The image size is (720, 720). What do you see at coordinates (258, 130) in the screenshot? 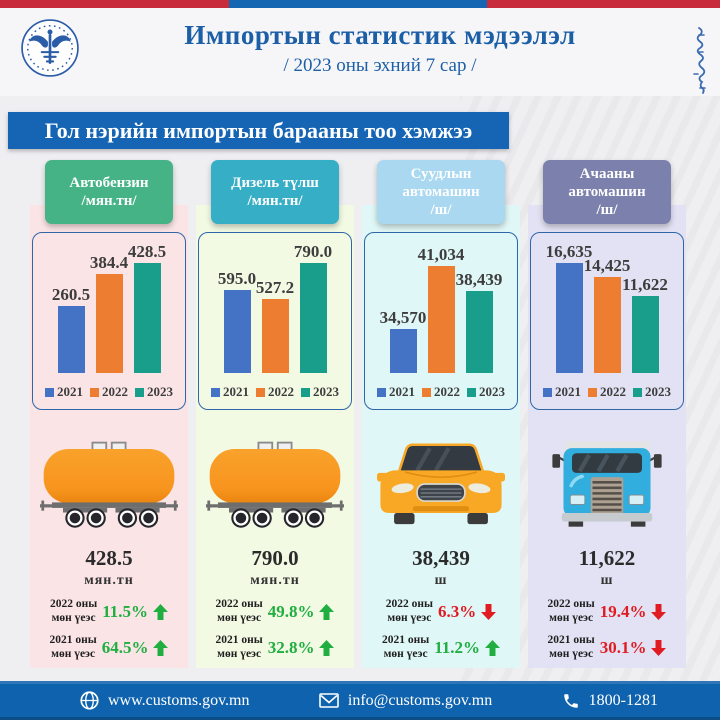
I see `section-title-banner: Гол нэрийн импортын барааны тоо хэмжээ` at bounding box center [258, 130].